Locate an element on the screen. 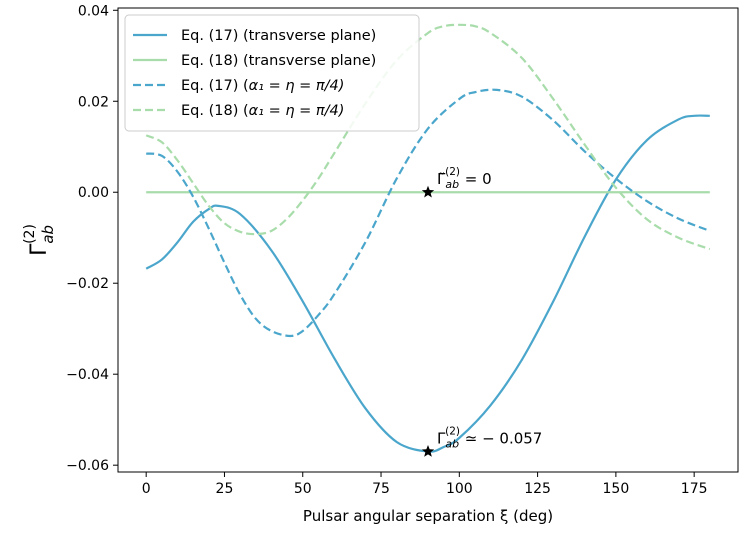  legend-label: Eq. (17) (α₁ = η = π/4) is located at coordinates (262, 86).